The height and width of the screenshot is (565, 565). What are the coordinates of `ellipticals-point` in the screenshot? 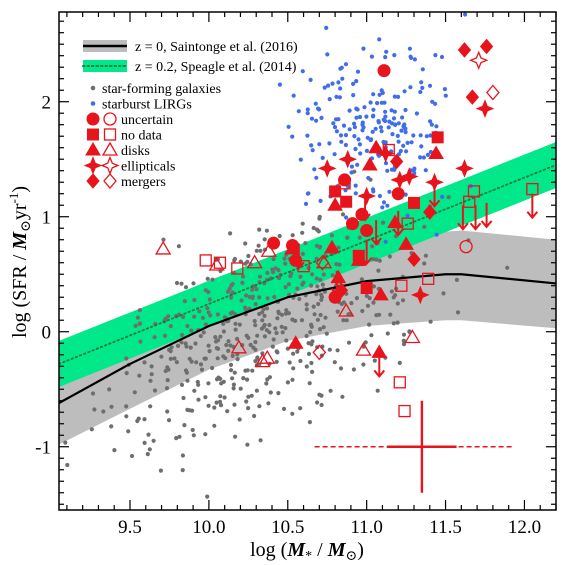 It's located at (409, 176).